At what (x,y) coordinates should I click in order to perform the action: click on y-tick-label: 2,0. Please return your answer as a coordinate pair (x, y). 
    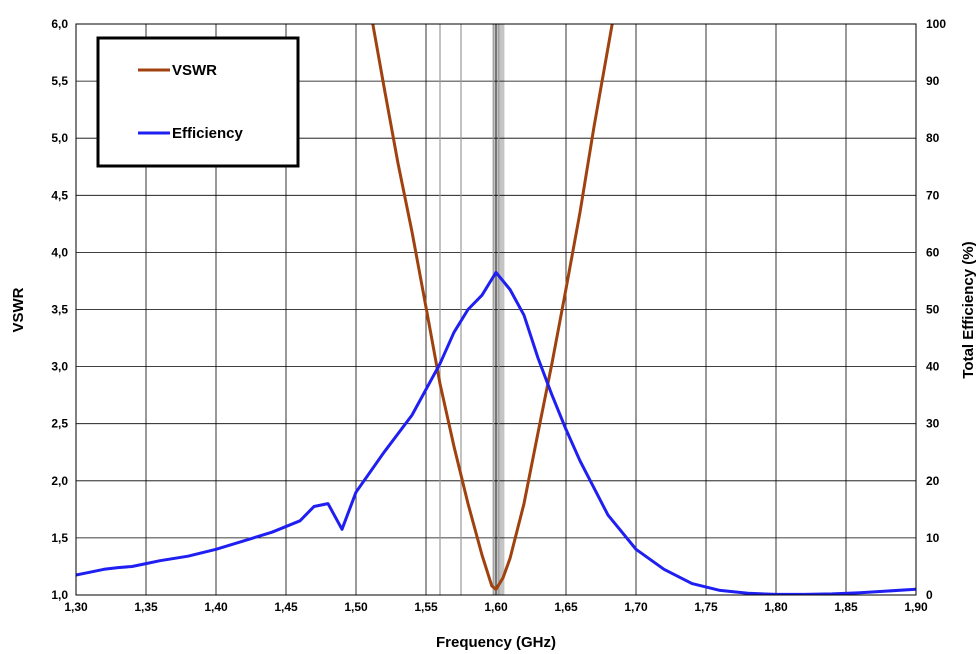
    Looking at the image, I should click on (59, 481).